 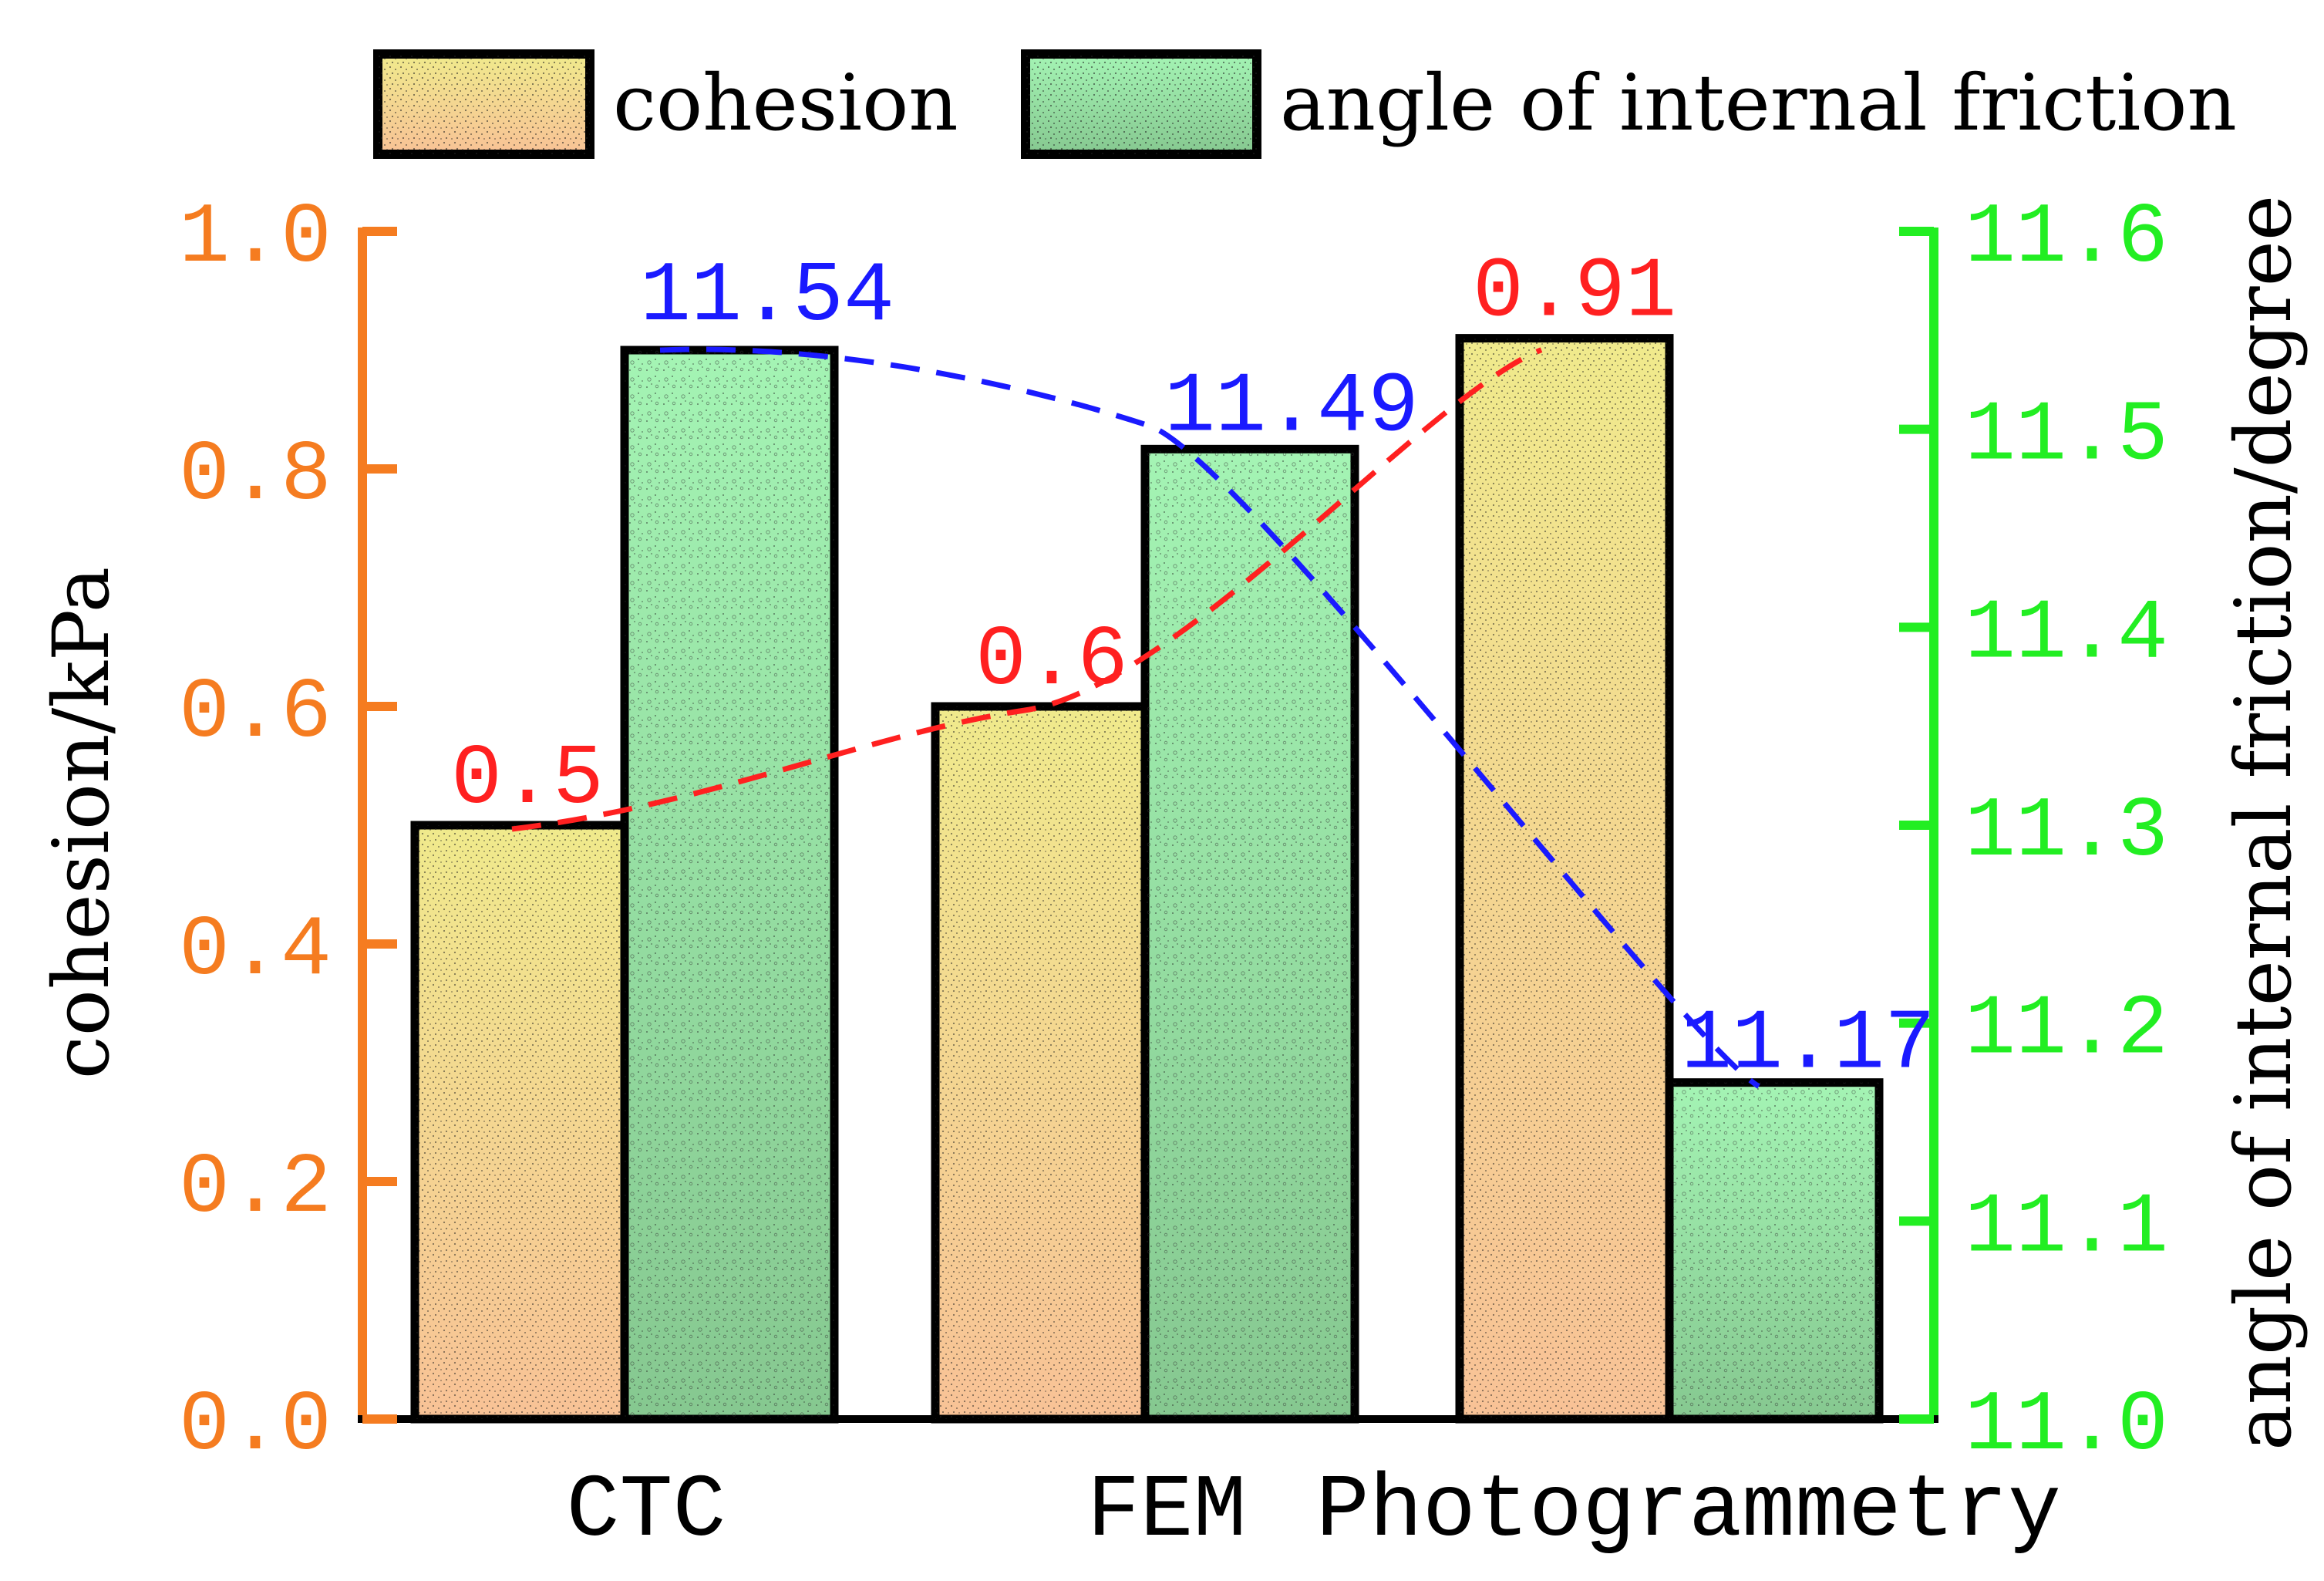 I want to click on right-tick-label: 11.2, so click(x=2066, y=1031).